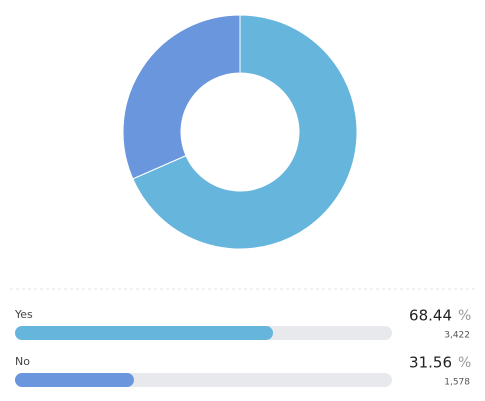 The height and width of the screenshot is (401, 485). Describe the element at coordinates (457, 336) in the screenshot. I see `count-label: 3,422` at that location.